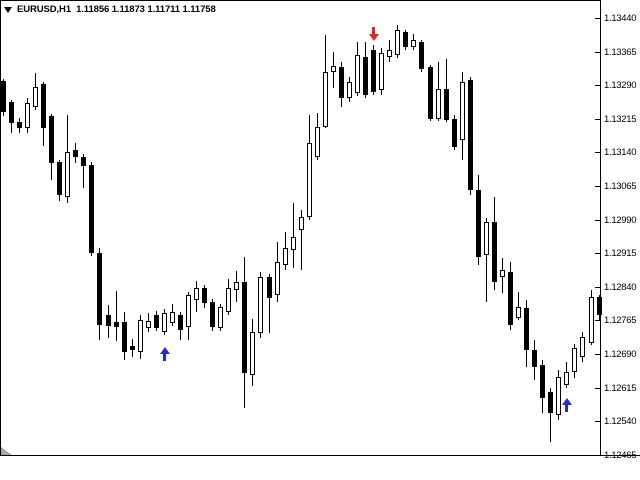 The height and width of the screenshot is (480, 640). Describe the element at coordinates (6, 451) in the screenshot. I see `fast-navigation-corner-icon` at that location.